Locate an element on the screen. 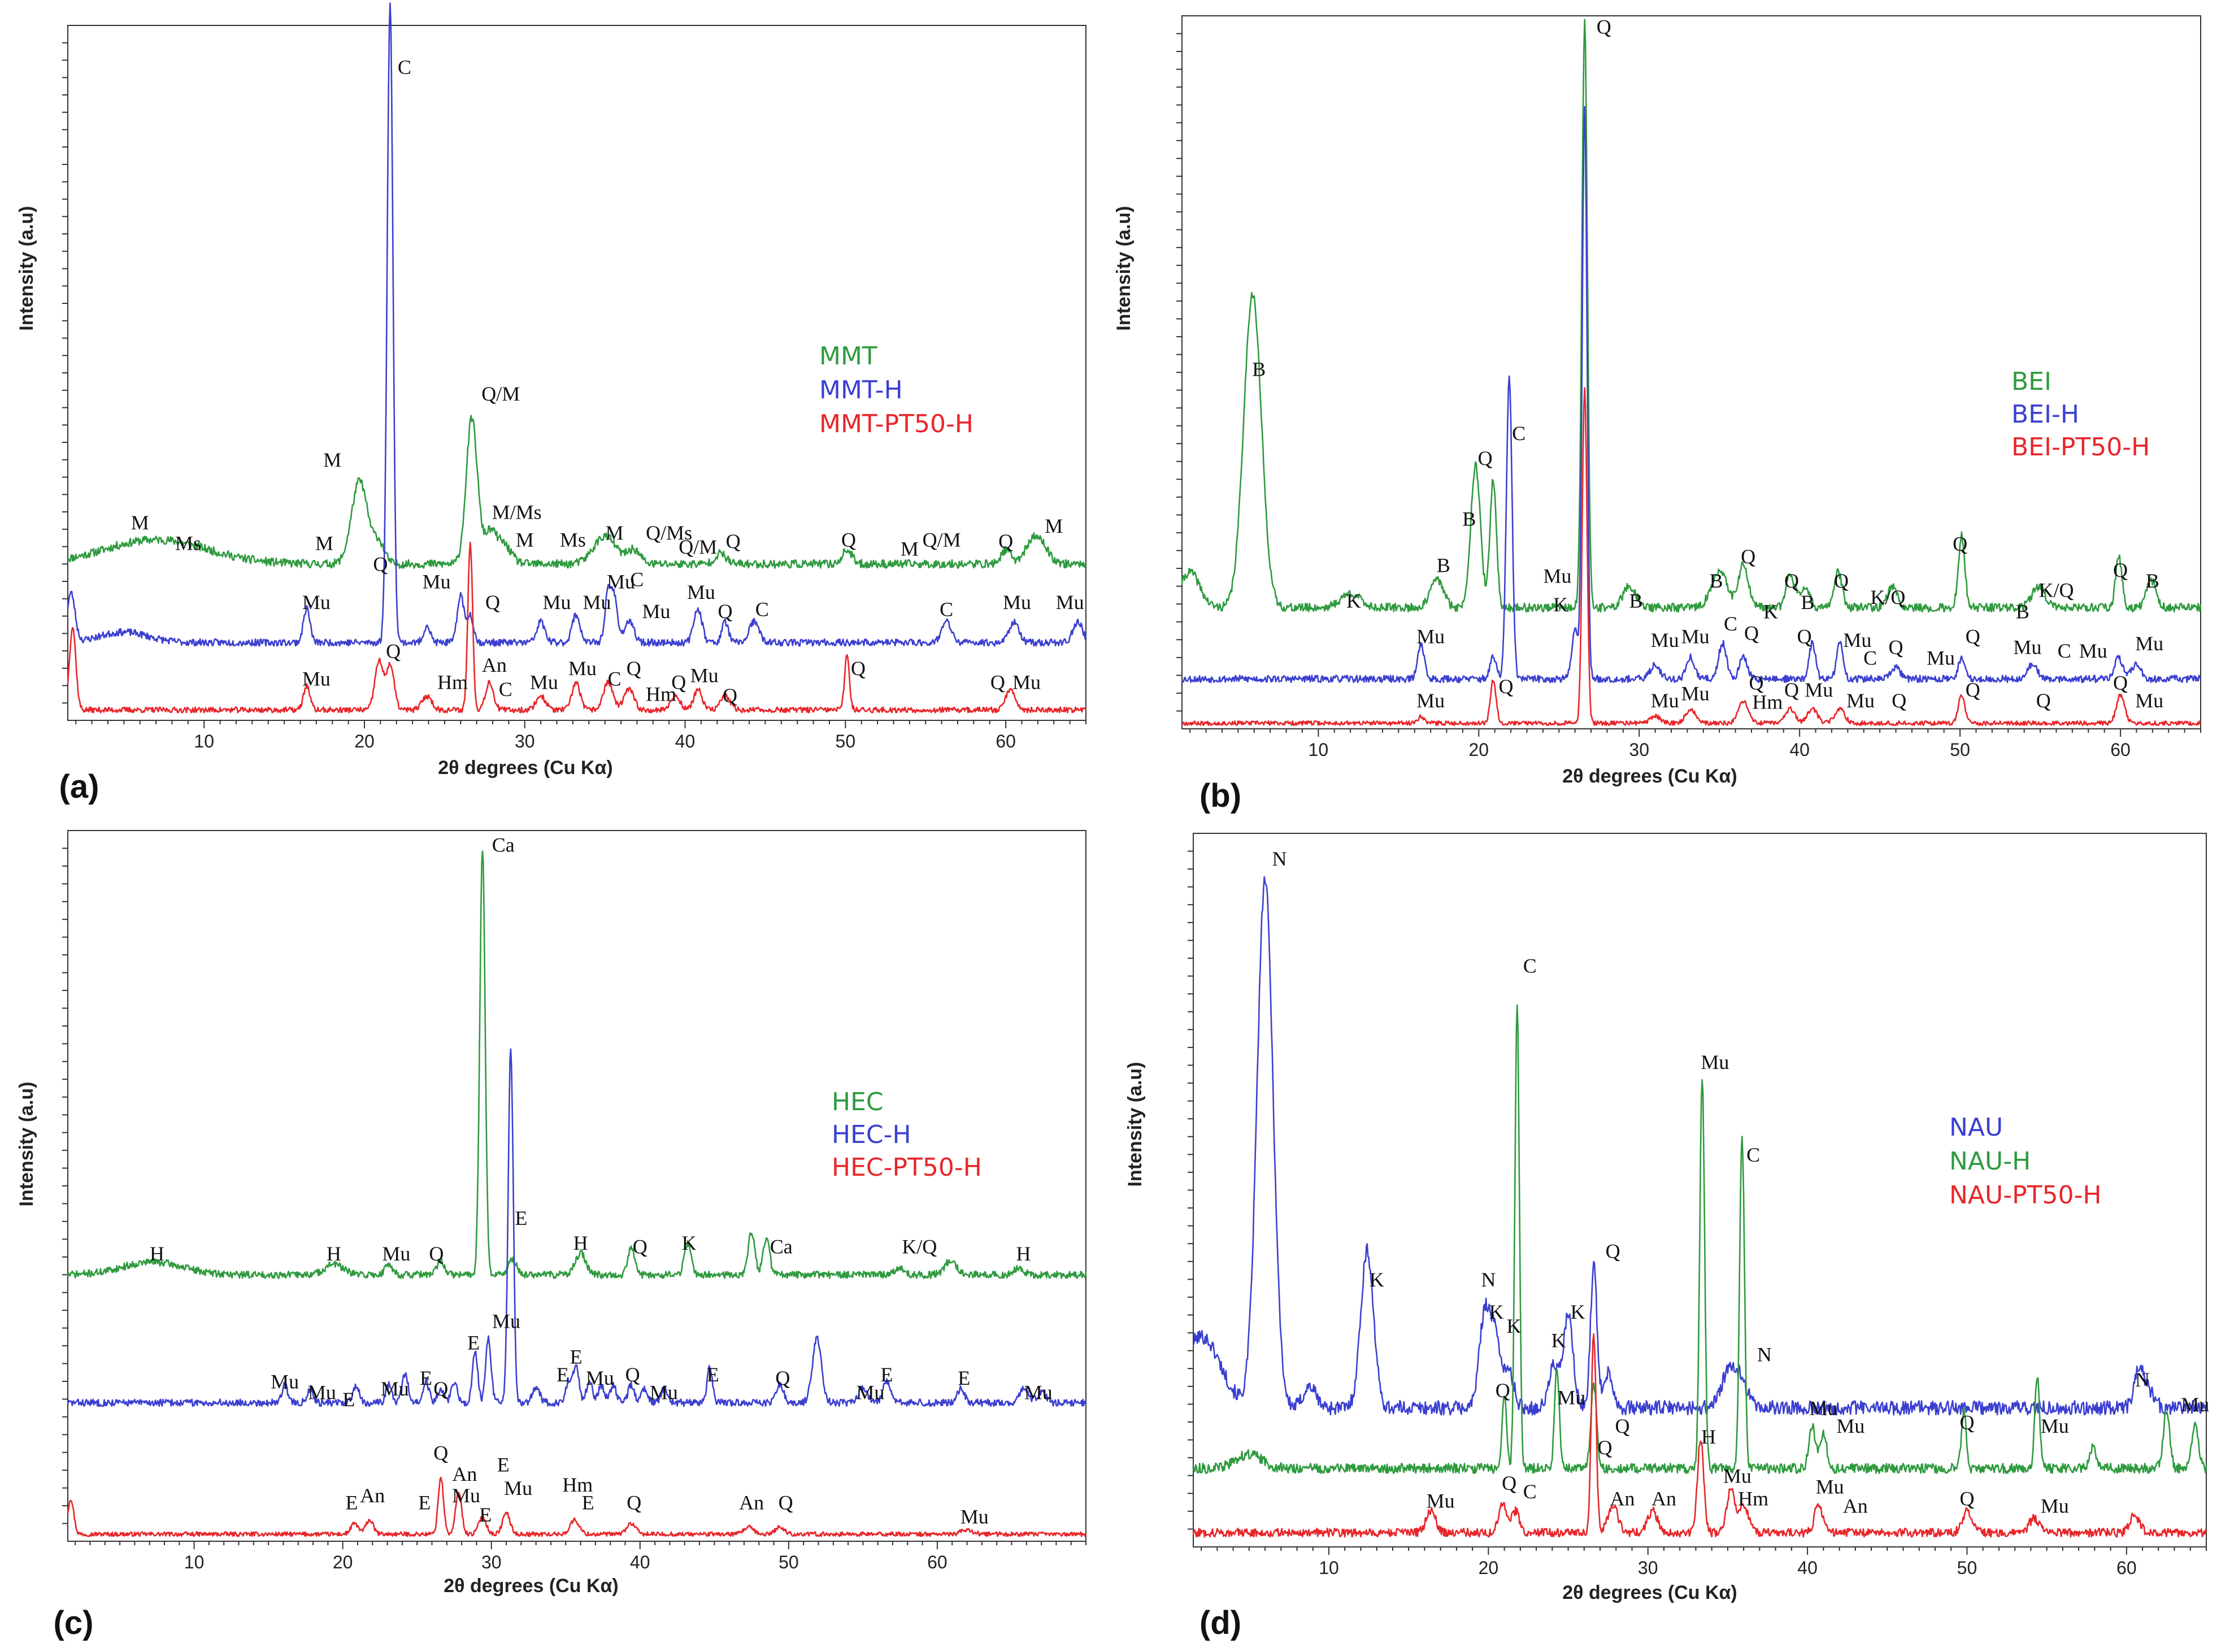  panel-a-xtick-label: 40 is located at coordinates (685, 741).